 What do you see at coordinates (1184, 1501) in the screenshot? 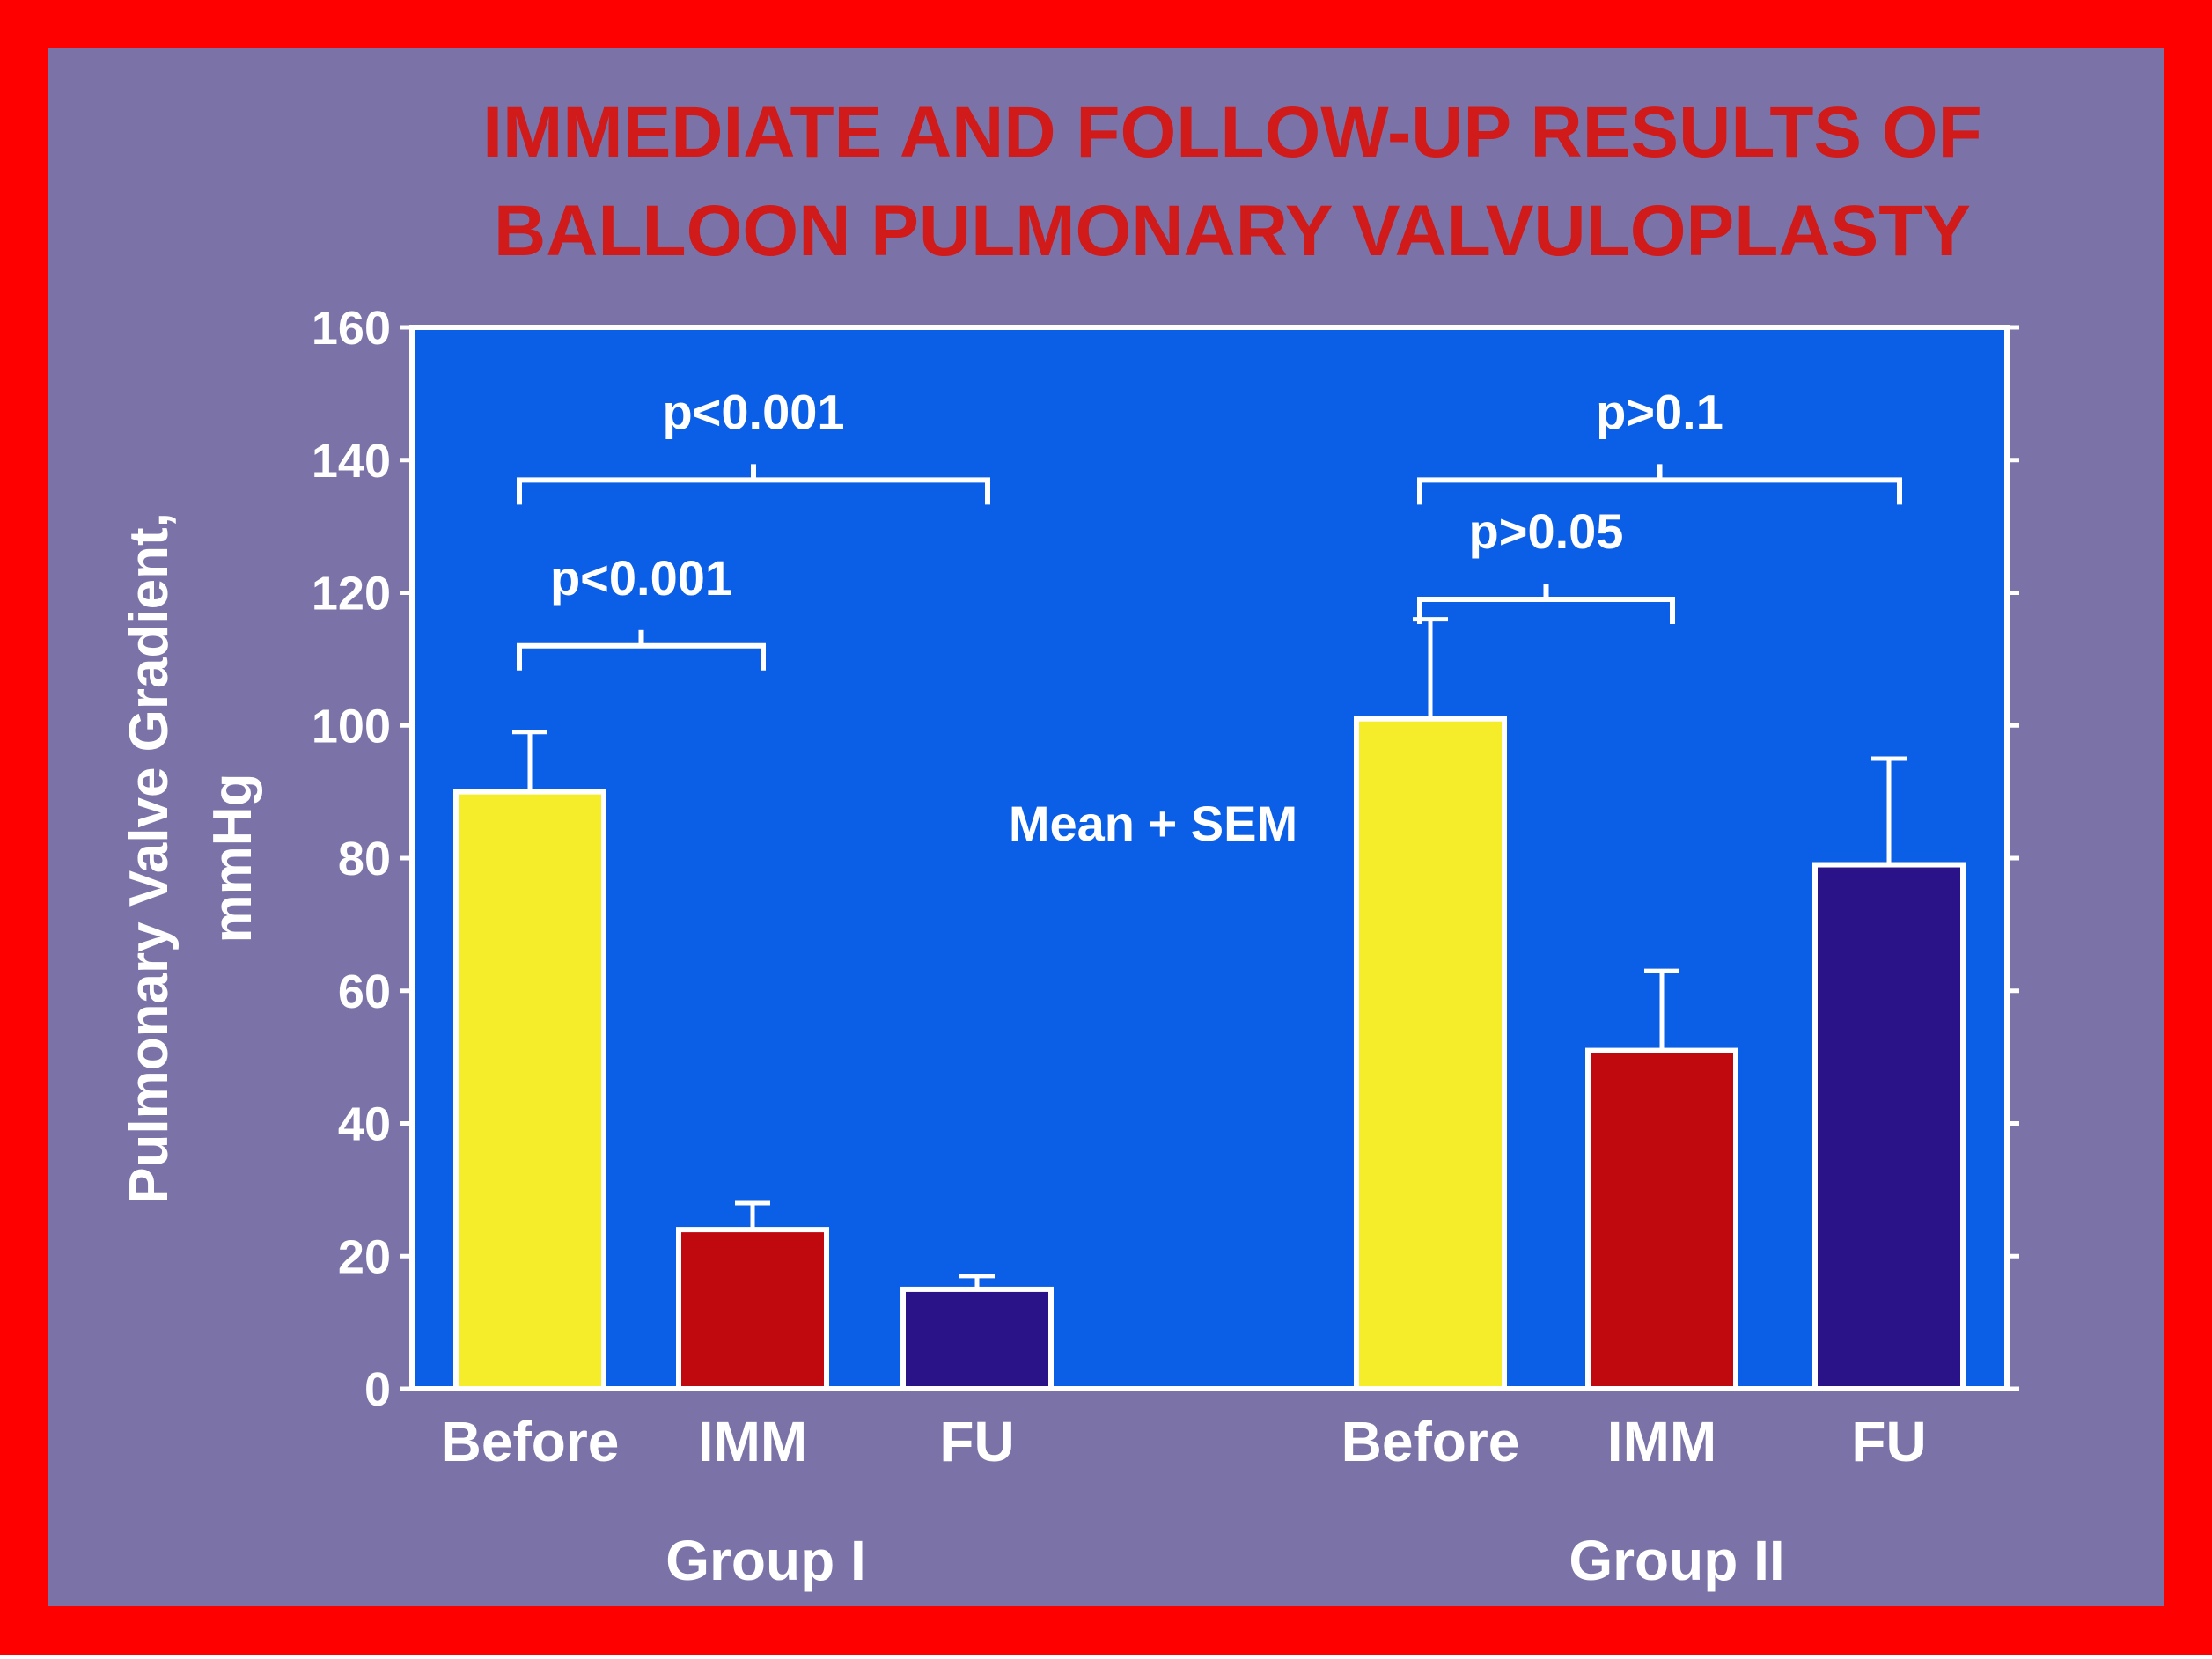
I see `x-labels-layer: Before IMM FU Group I Before IMM FU Group II` at bounding box center [1184, 1501].